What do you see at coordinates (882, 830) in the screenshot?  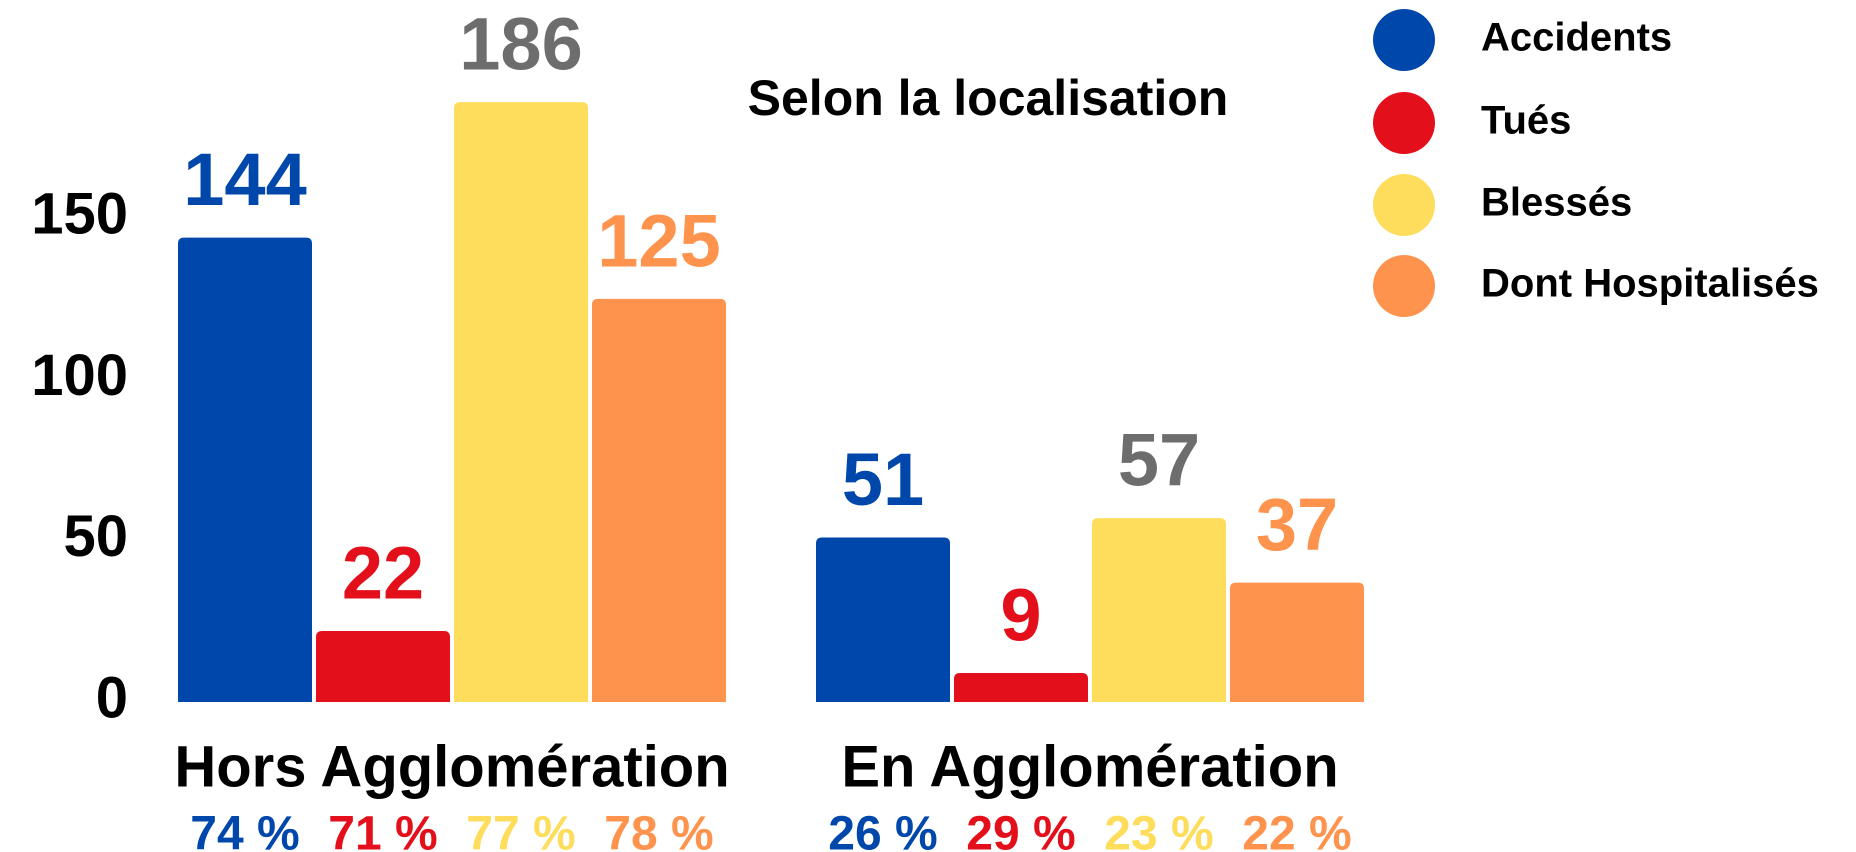 I see `share-label: 26 %` at bounding box center [882, 830].